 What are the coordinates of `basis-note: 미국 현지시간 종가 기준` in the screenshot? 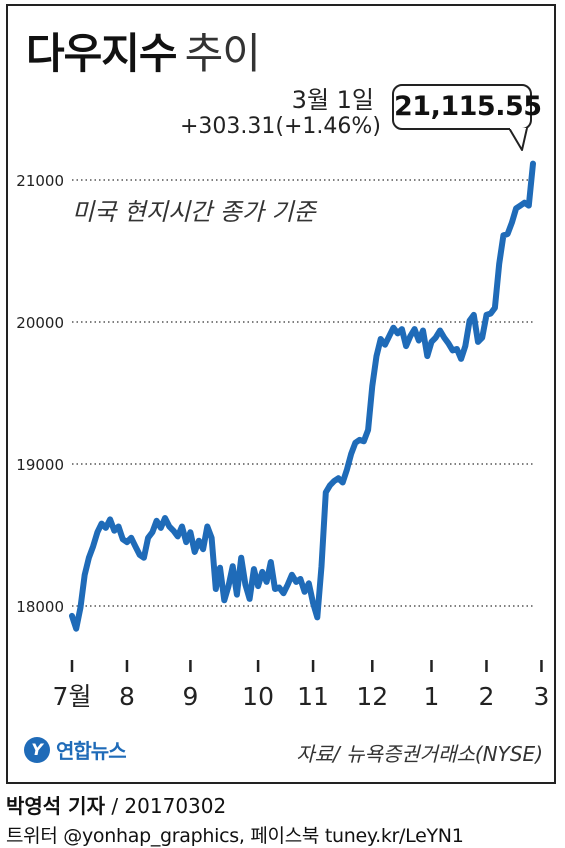 It's located at (194, 212).